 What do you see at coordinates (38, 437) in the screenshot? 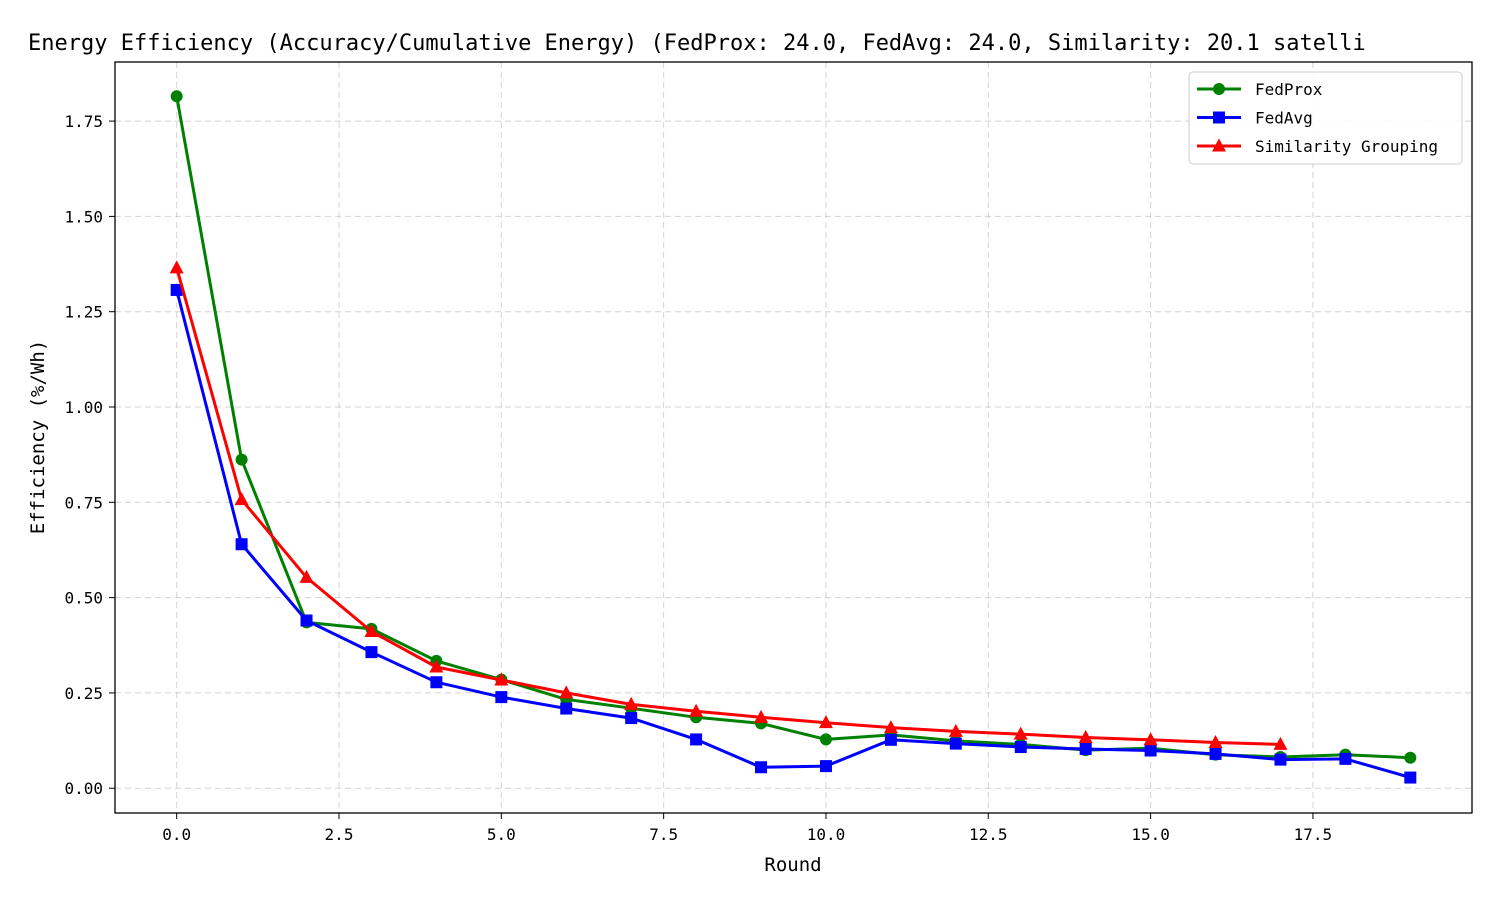
I see `y-axis-label: Efficiency (%/Wh)` at bounding box center [38, 437].